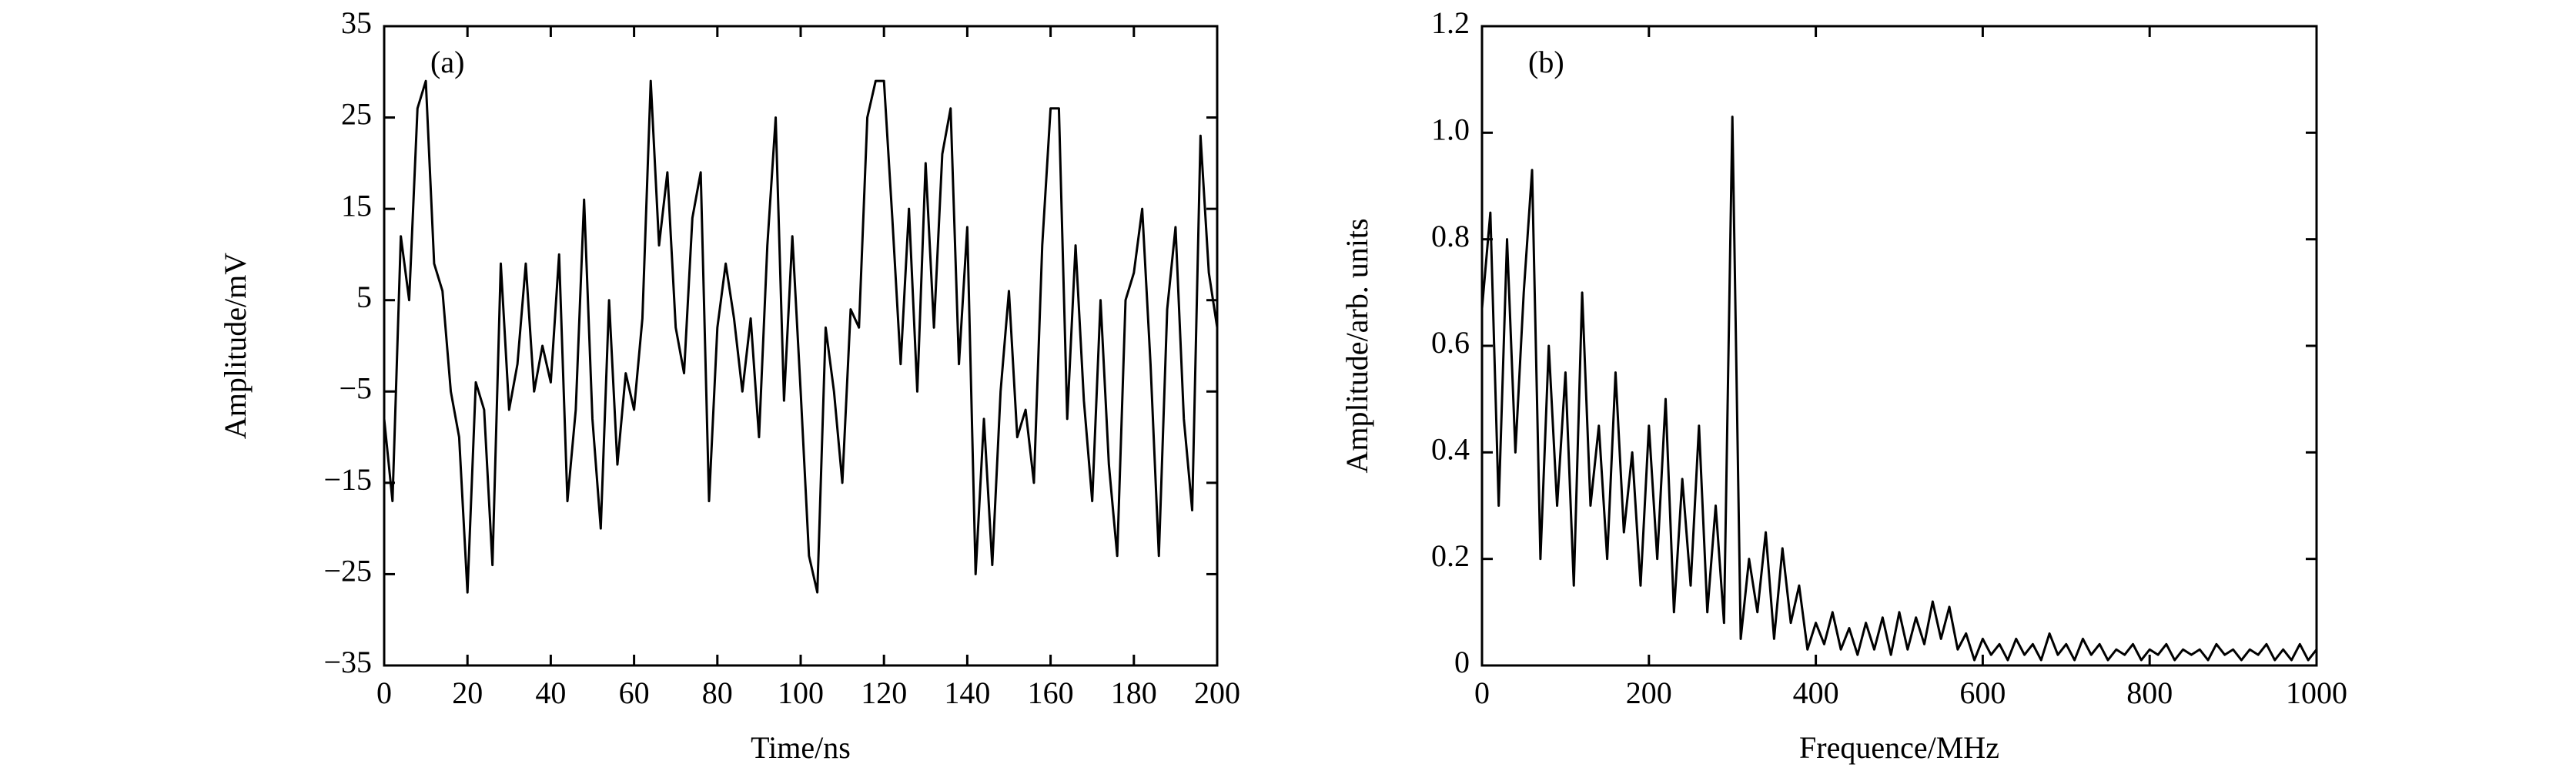 The width and height of the screenshot is (2576, 781). Describe the element at coordinates (550, 693) in the screenshot. I see `x-tick-label: 40` at that location.